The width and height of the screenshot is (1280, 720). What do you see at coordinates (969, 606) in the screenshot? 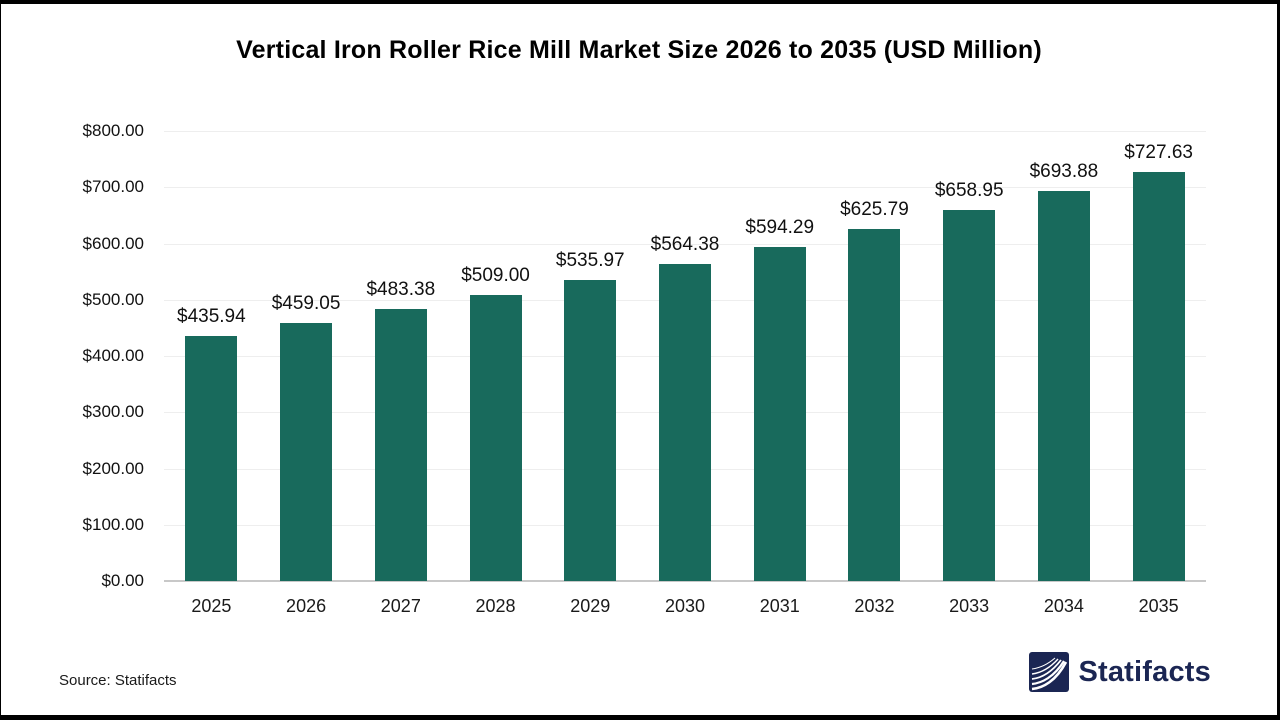
I see `x-tick-label: 2033` at bounding box center [969, 606].